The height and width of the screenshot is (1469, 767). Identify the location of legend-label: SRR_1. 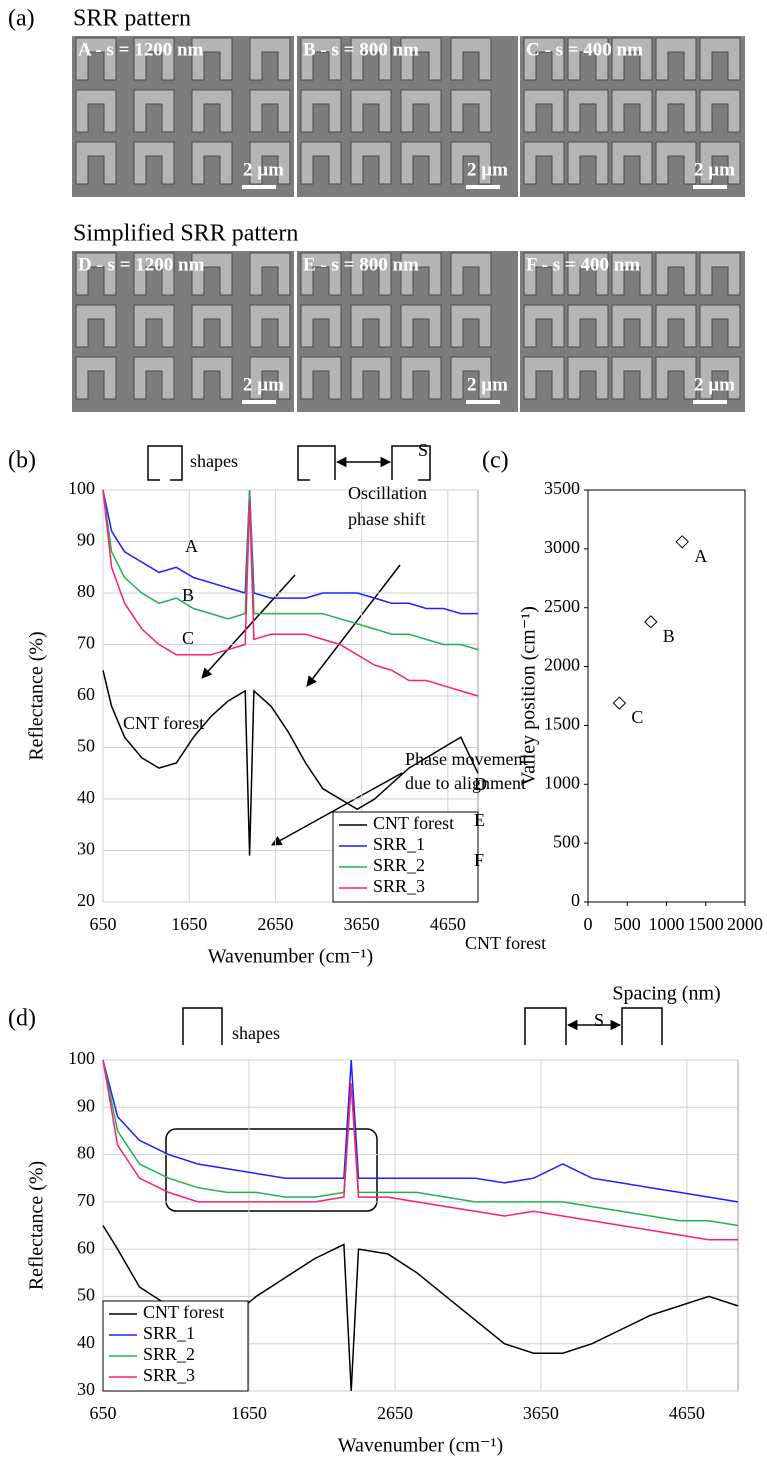
(399, 844).